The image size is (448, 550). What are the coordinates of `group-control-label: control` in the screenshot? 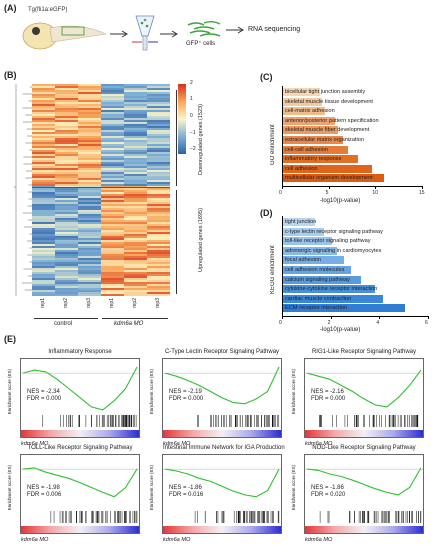 It's located at (63, 324).